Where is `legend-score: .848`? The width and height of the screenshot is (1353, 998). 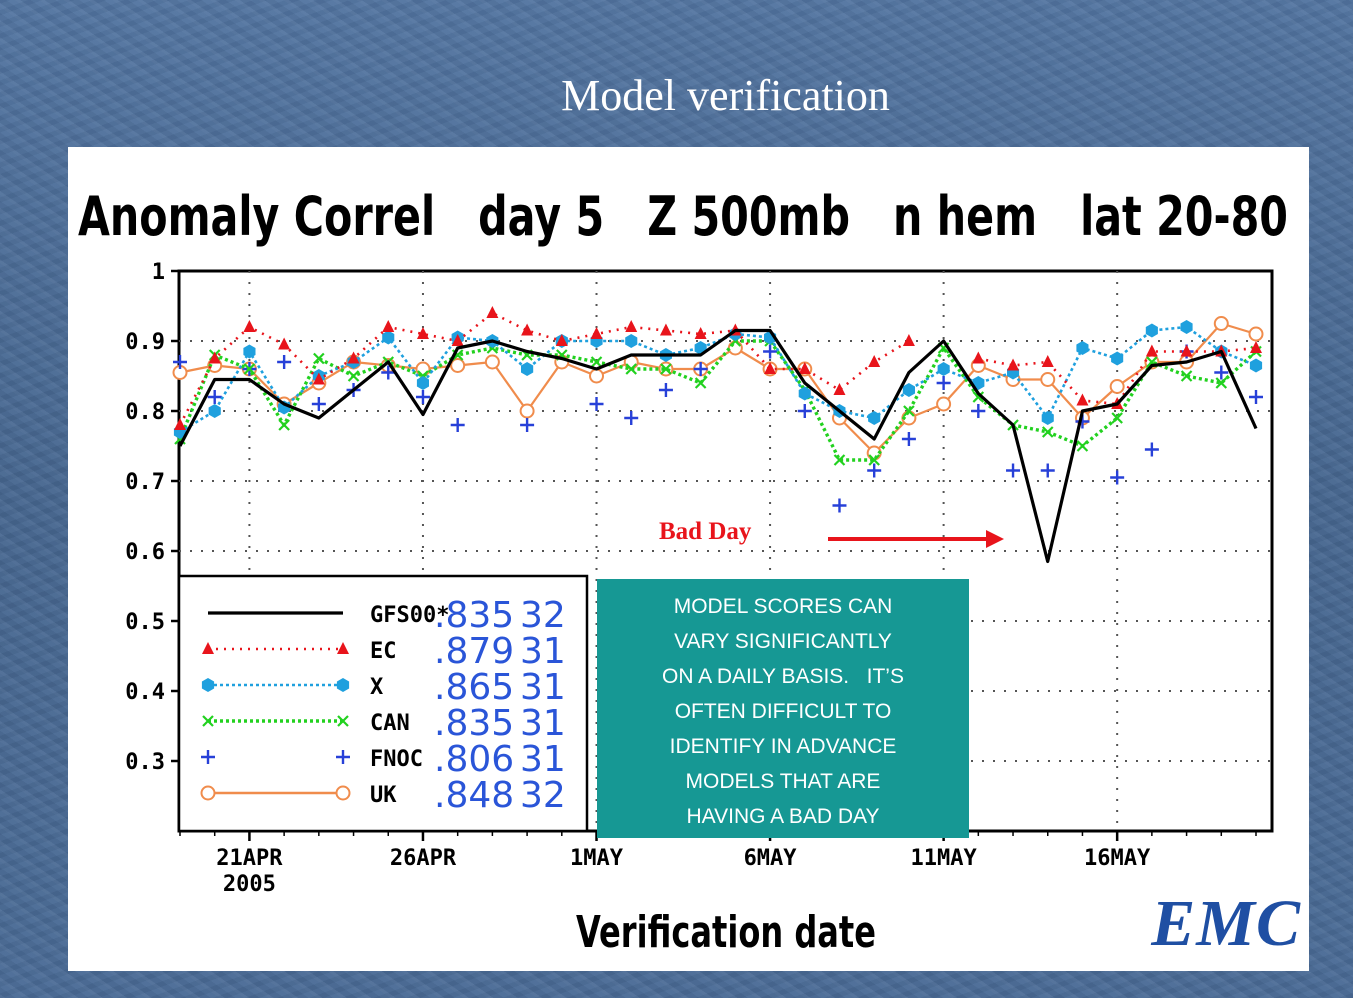
legend-score: .848 is located at coordinates (474, 795).